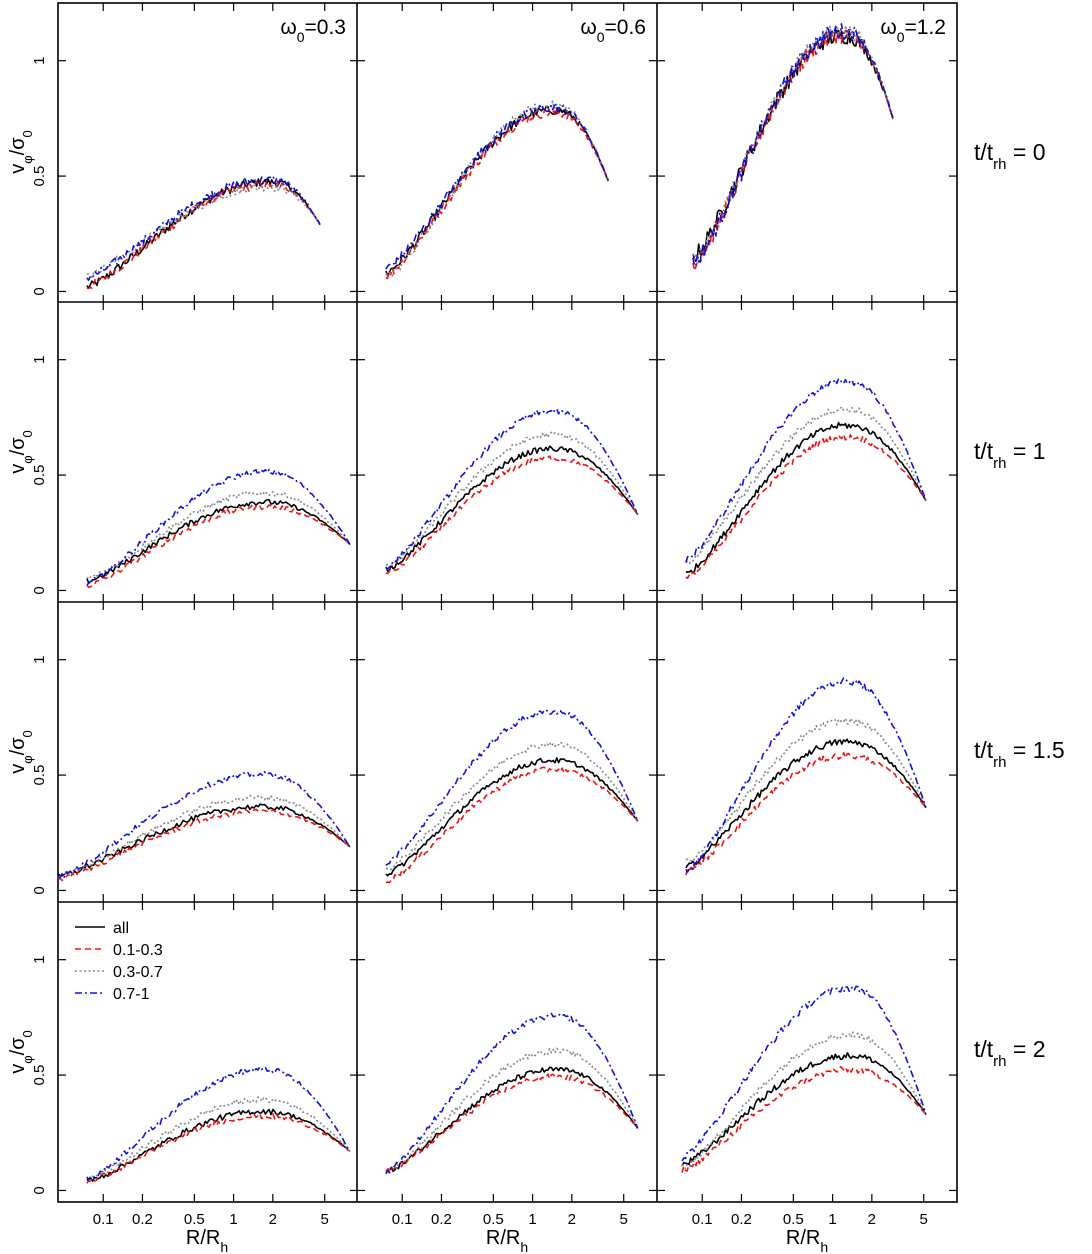  Describe the element at coordinates (39, 1075) in the screenshot. I see `y-tick-label-r4-1: 0.5` at that location.